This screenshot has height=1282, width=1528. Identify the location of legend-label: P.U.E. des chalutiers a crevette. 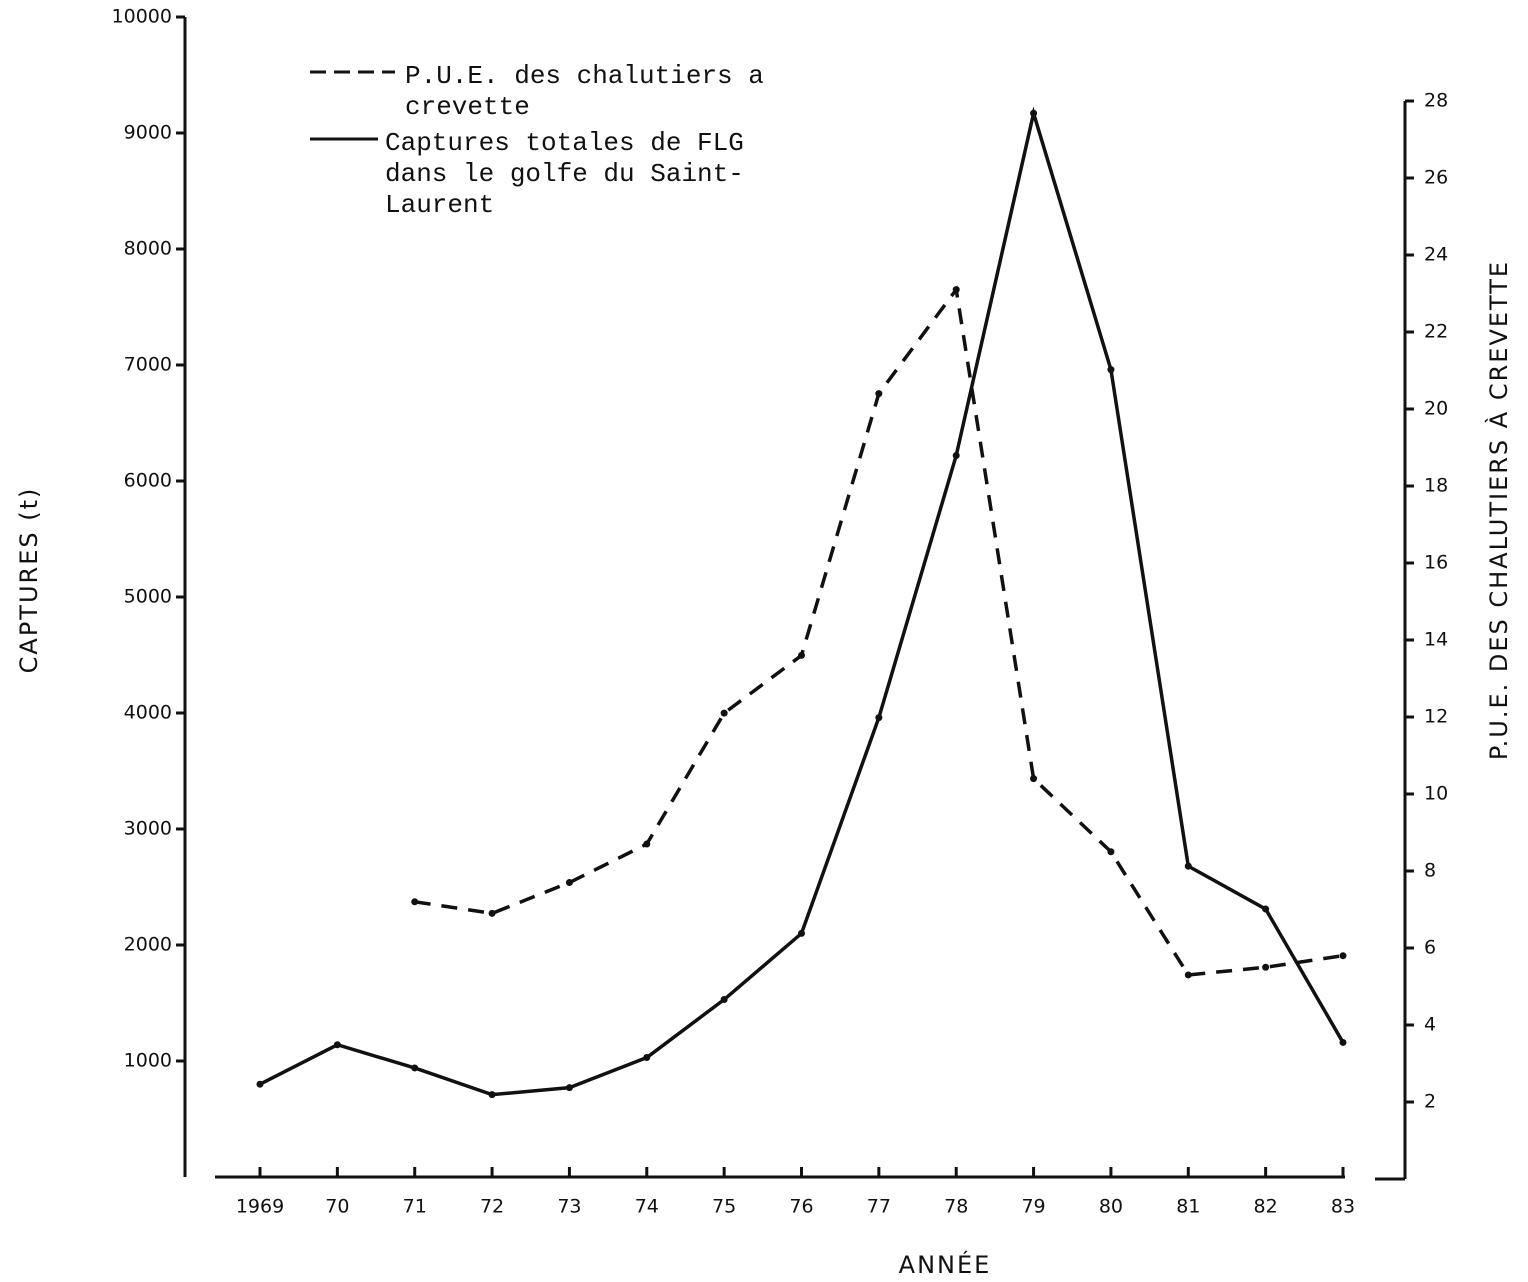
(592, 91).